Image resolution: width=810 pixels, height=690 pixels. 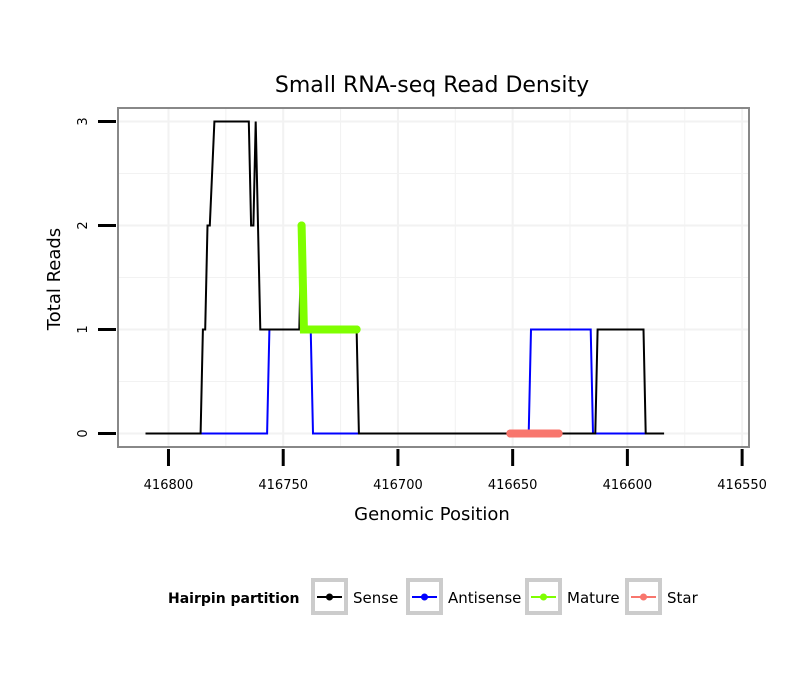 What do you see at coordinates (83, 121) in the screenshot?
I see `y-tick-label: 3` at bounding box center [83, 121].